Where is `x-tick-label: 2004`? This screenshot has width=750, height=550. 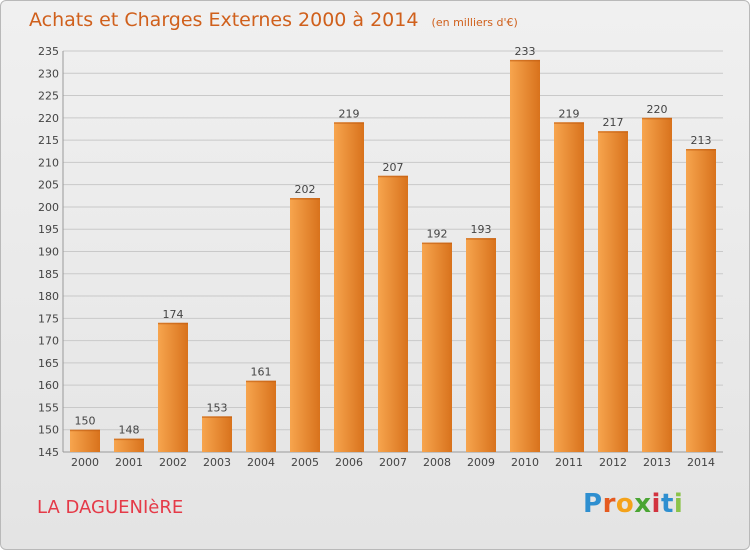 x-tick-label: 2004 is located at coordinates (261, 462).